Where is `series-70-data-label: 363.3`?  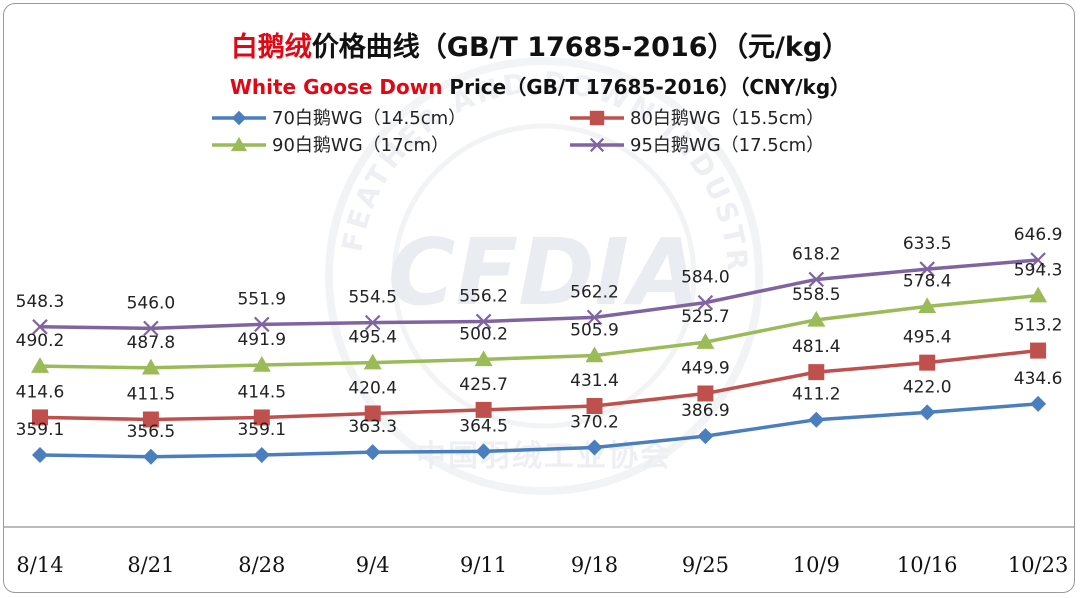
series-70-data-label: 363.3 is located at coordinates (372, 427).